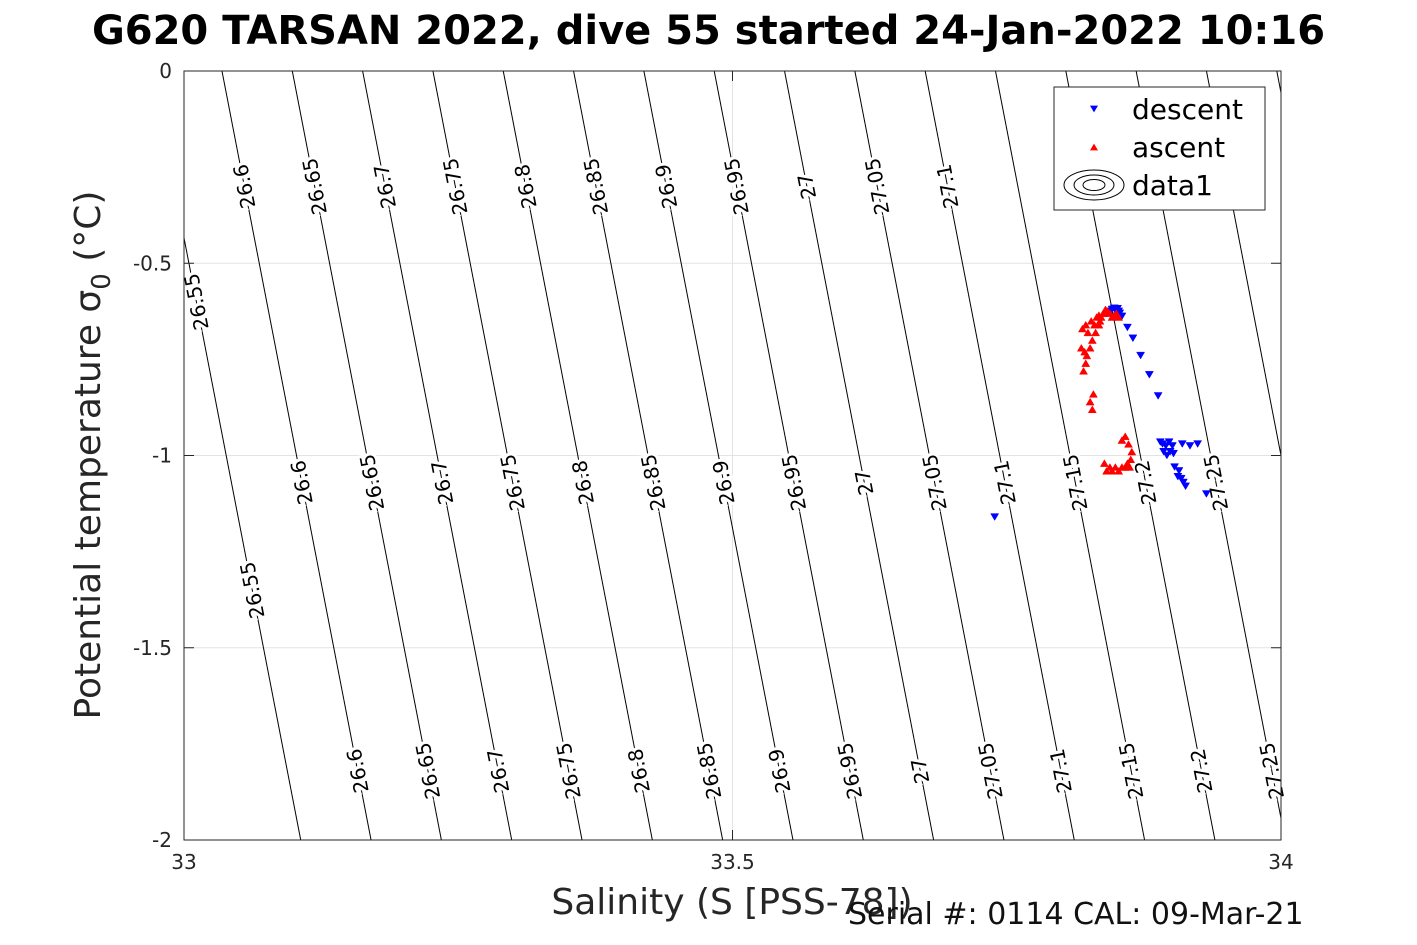 Image resolution: width=1417 pixels, height=945 pixels. Describe the element at coordinates (1061, 771) in the screenshot. I see `contour-label: 27.1` at that location.